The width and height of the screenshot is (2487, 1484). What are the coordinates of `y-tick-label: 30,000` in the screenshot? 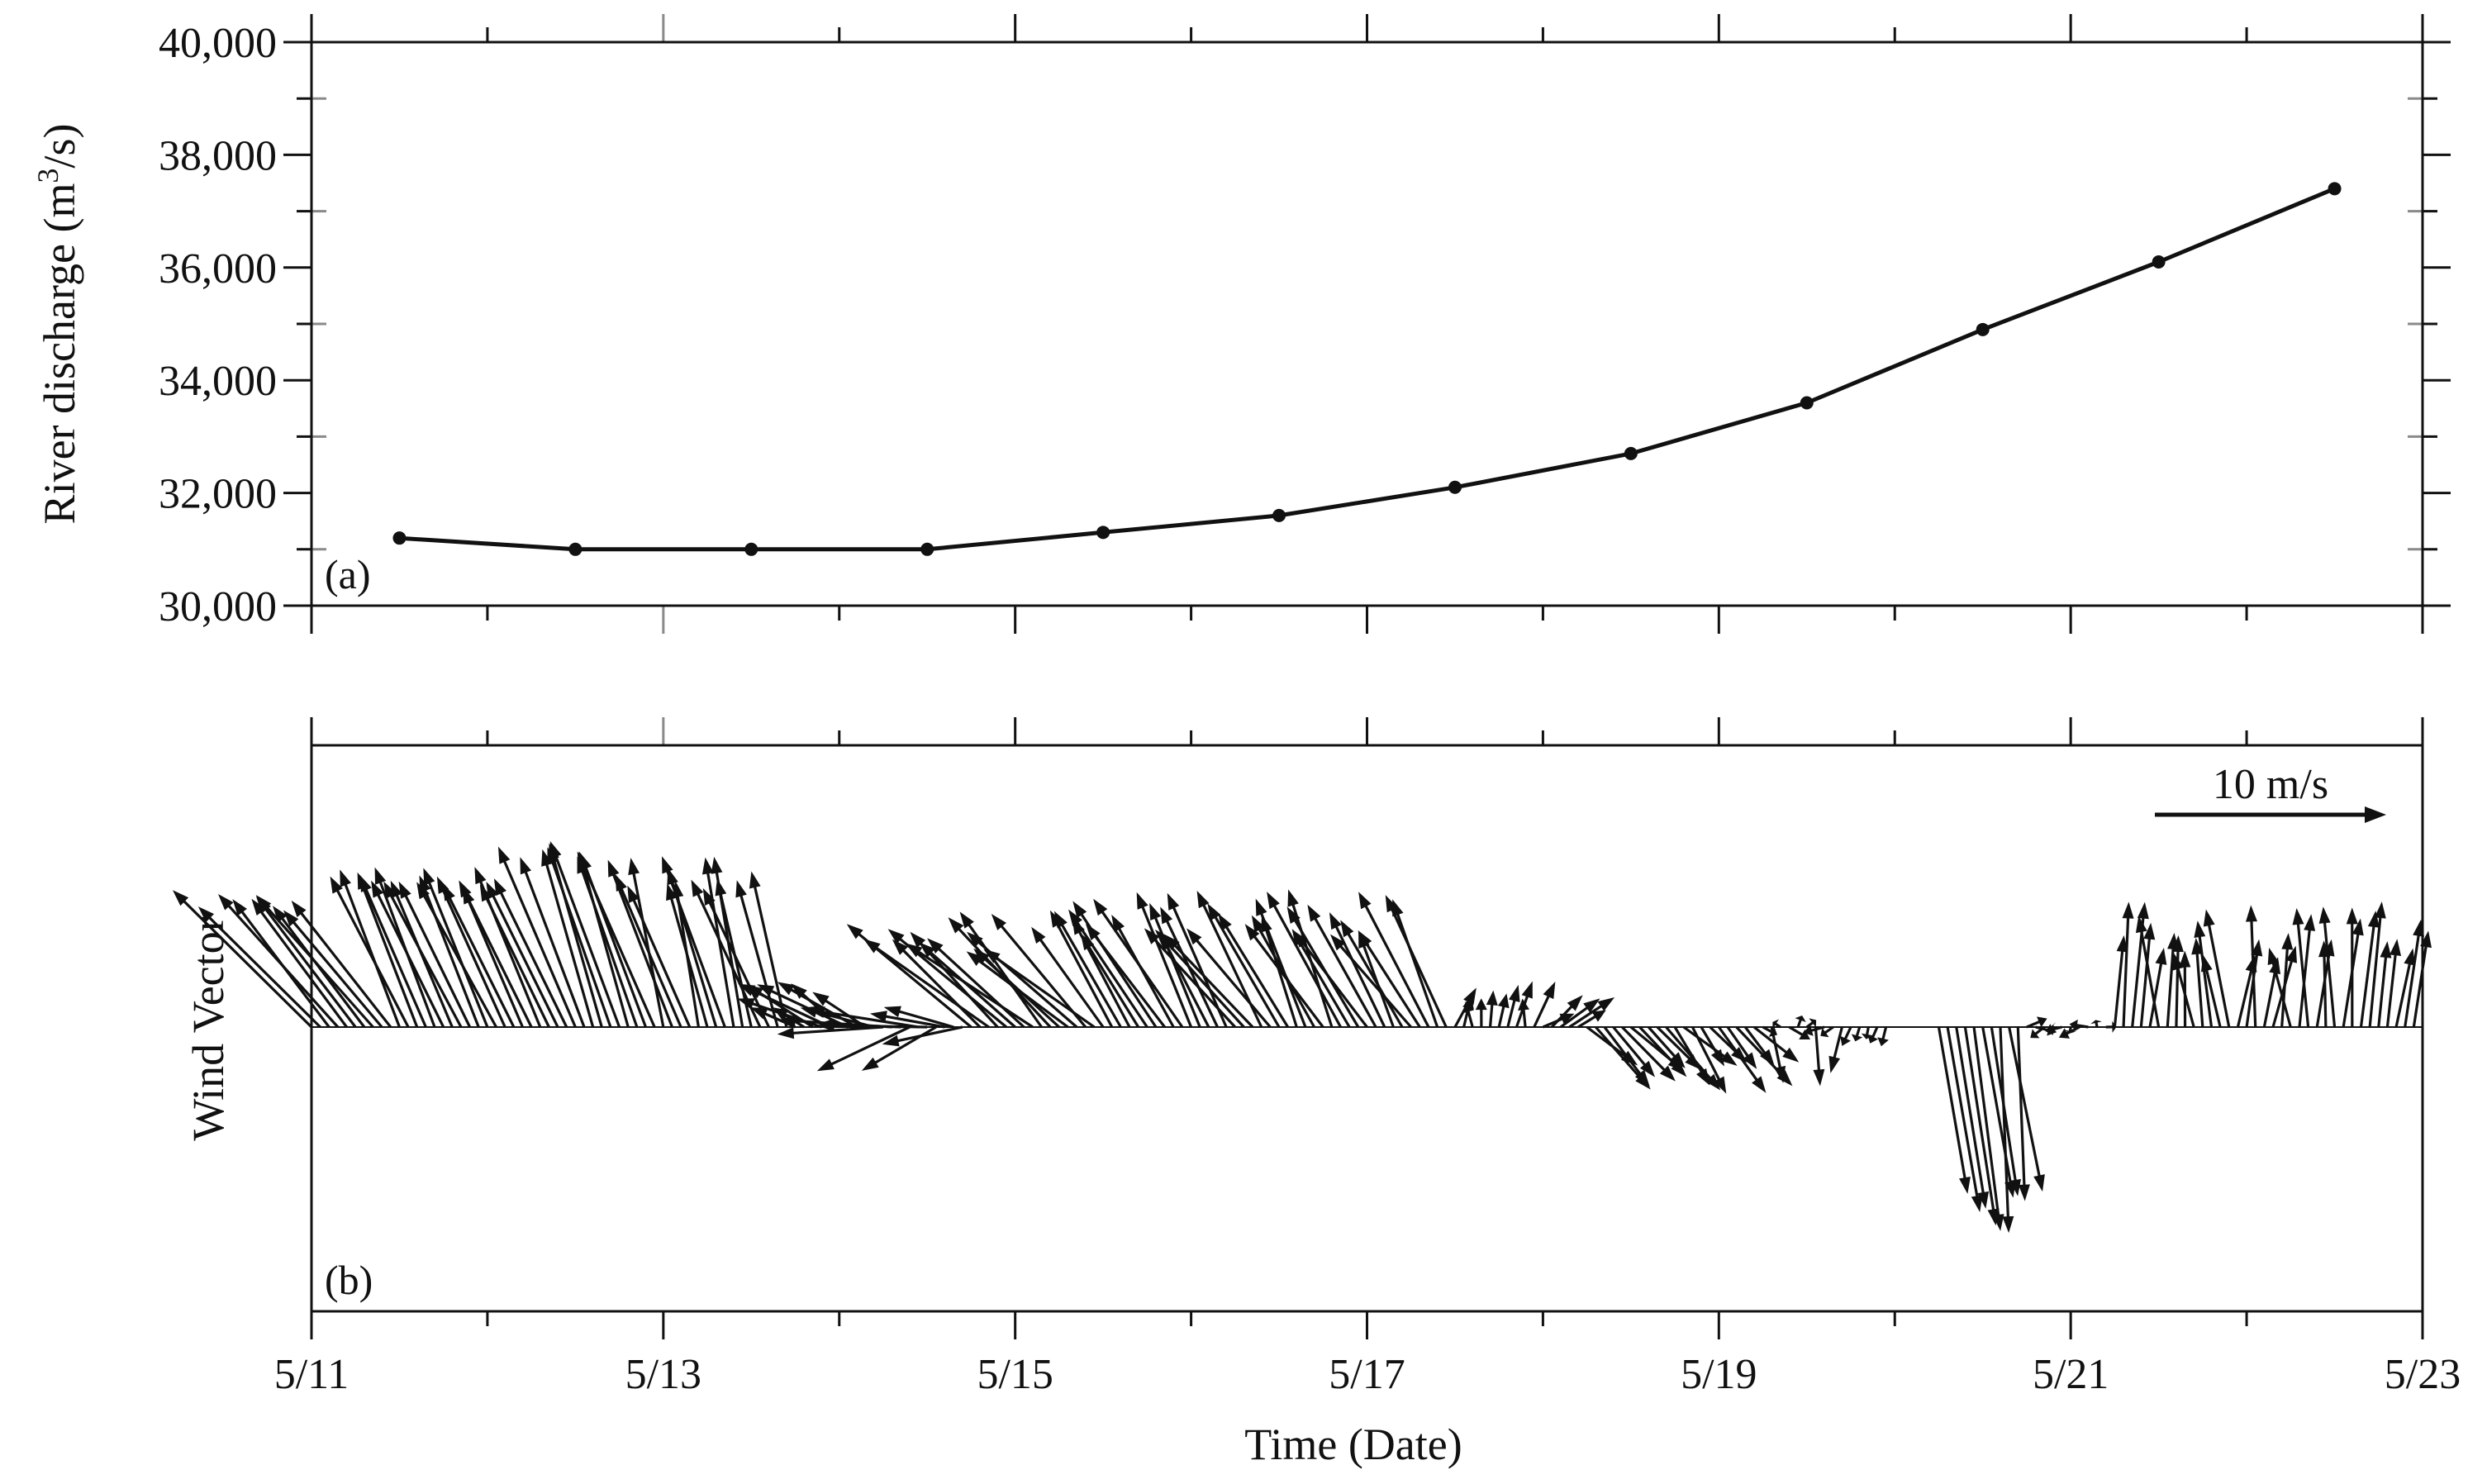 It's located at (218, 606).